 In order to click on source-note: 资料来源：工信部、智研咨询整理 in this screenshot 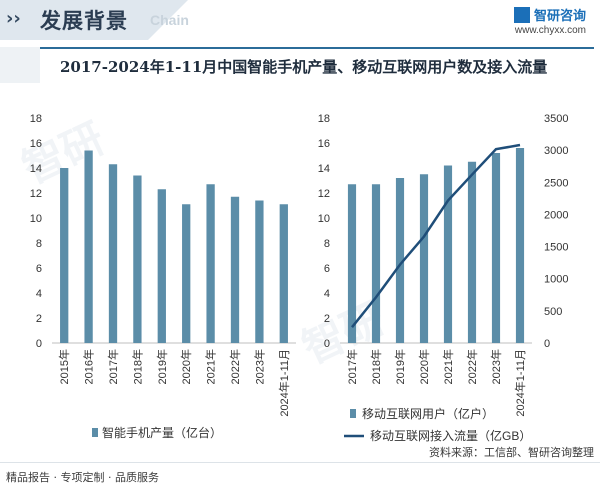, I will do `click(511, 452)`.